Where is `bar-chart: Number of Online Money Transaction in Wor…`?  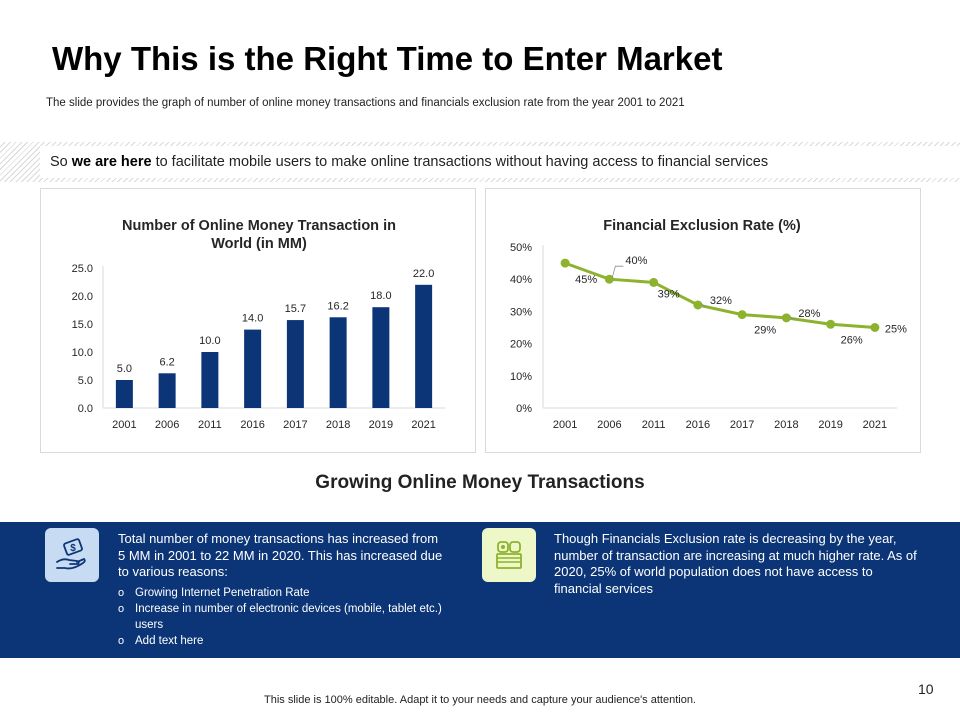
bar-chart: Number of Online Money Transaction in Wor… is located at coordinates (258, 324).